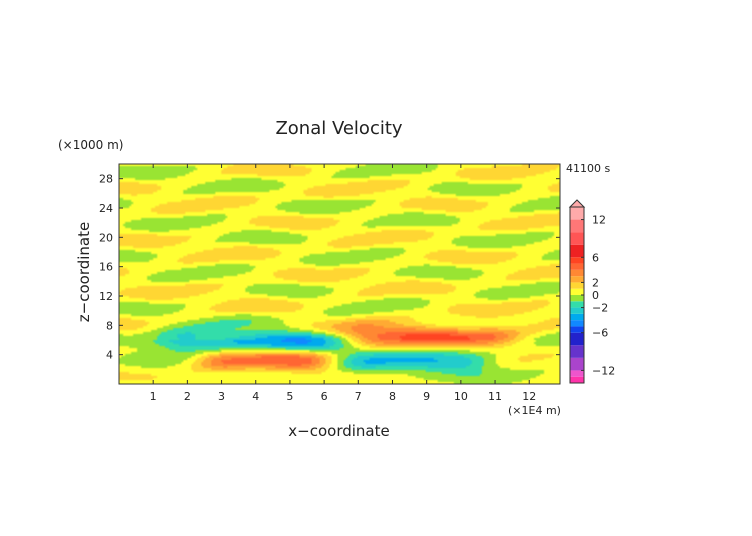  I want to click on x-tick-label: 6, so click(324, 396).